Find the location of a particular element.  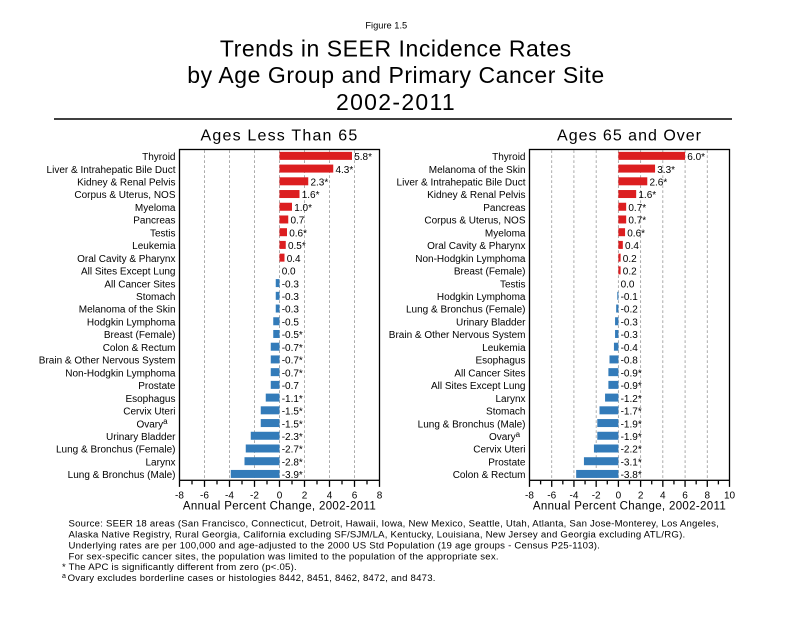

svg-text: 6 is located at coordinates (685, 495).